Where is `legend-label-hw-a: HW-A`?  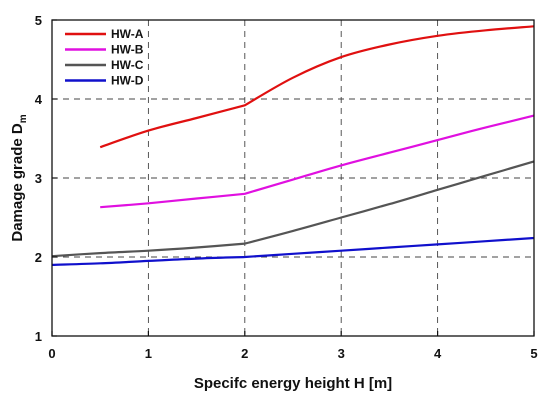 legend-label-hw-a: HW-A is located at coordinates (127, 34).